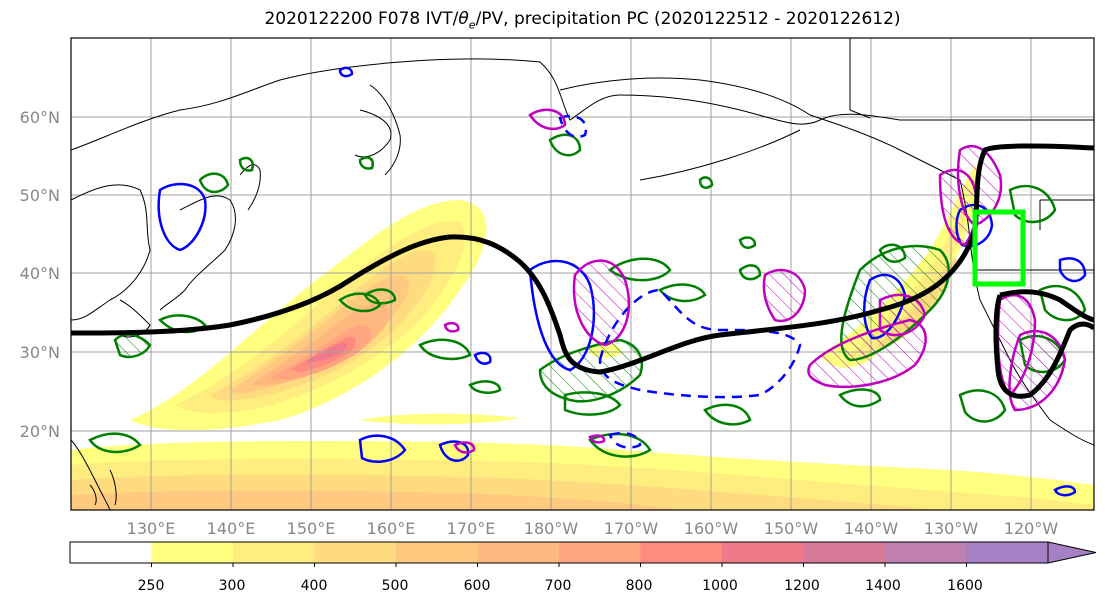 This screenshot has height=603, width=1105. Describe the element at coordinates (391, 528) in the screenshot. I see `lon-label: 160°E` at that location.